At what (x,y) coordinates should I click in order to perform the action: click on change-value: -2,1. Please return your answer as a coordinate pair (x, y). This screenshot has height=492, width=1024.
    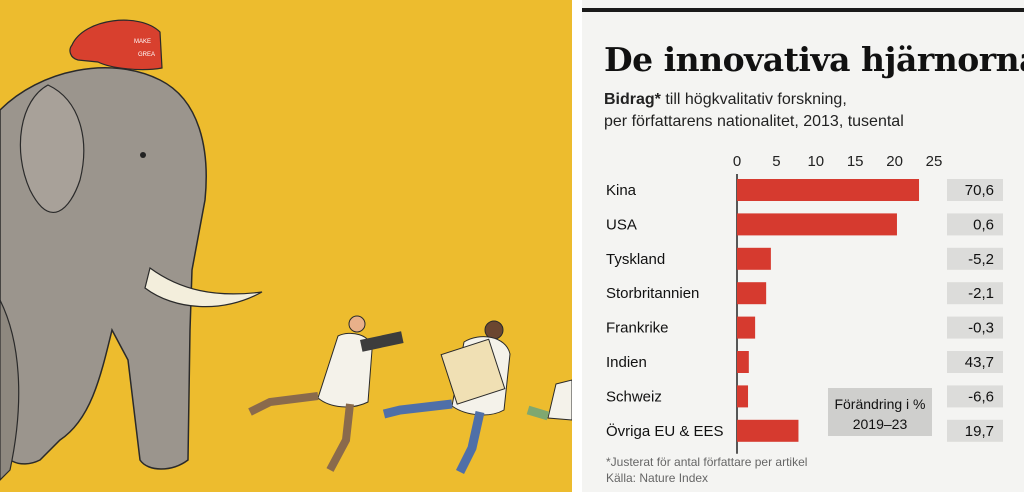
    Looking at the image, I should click on (981, 293).